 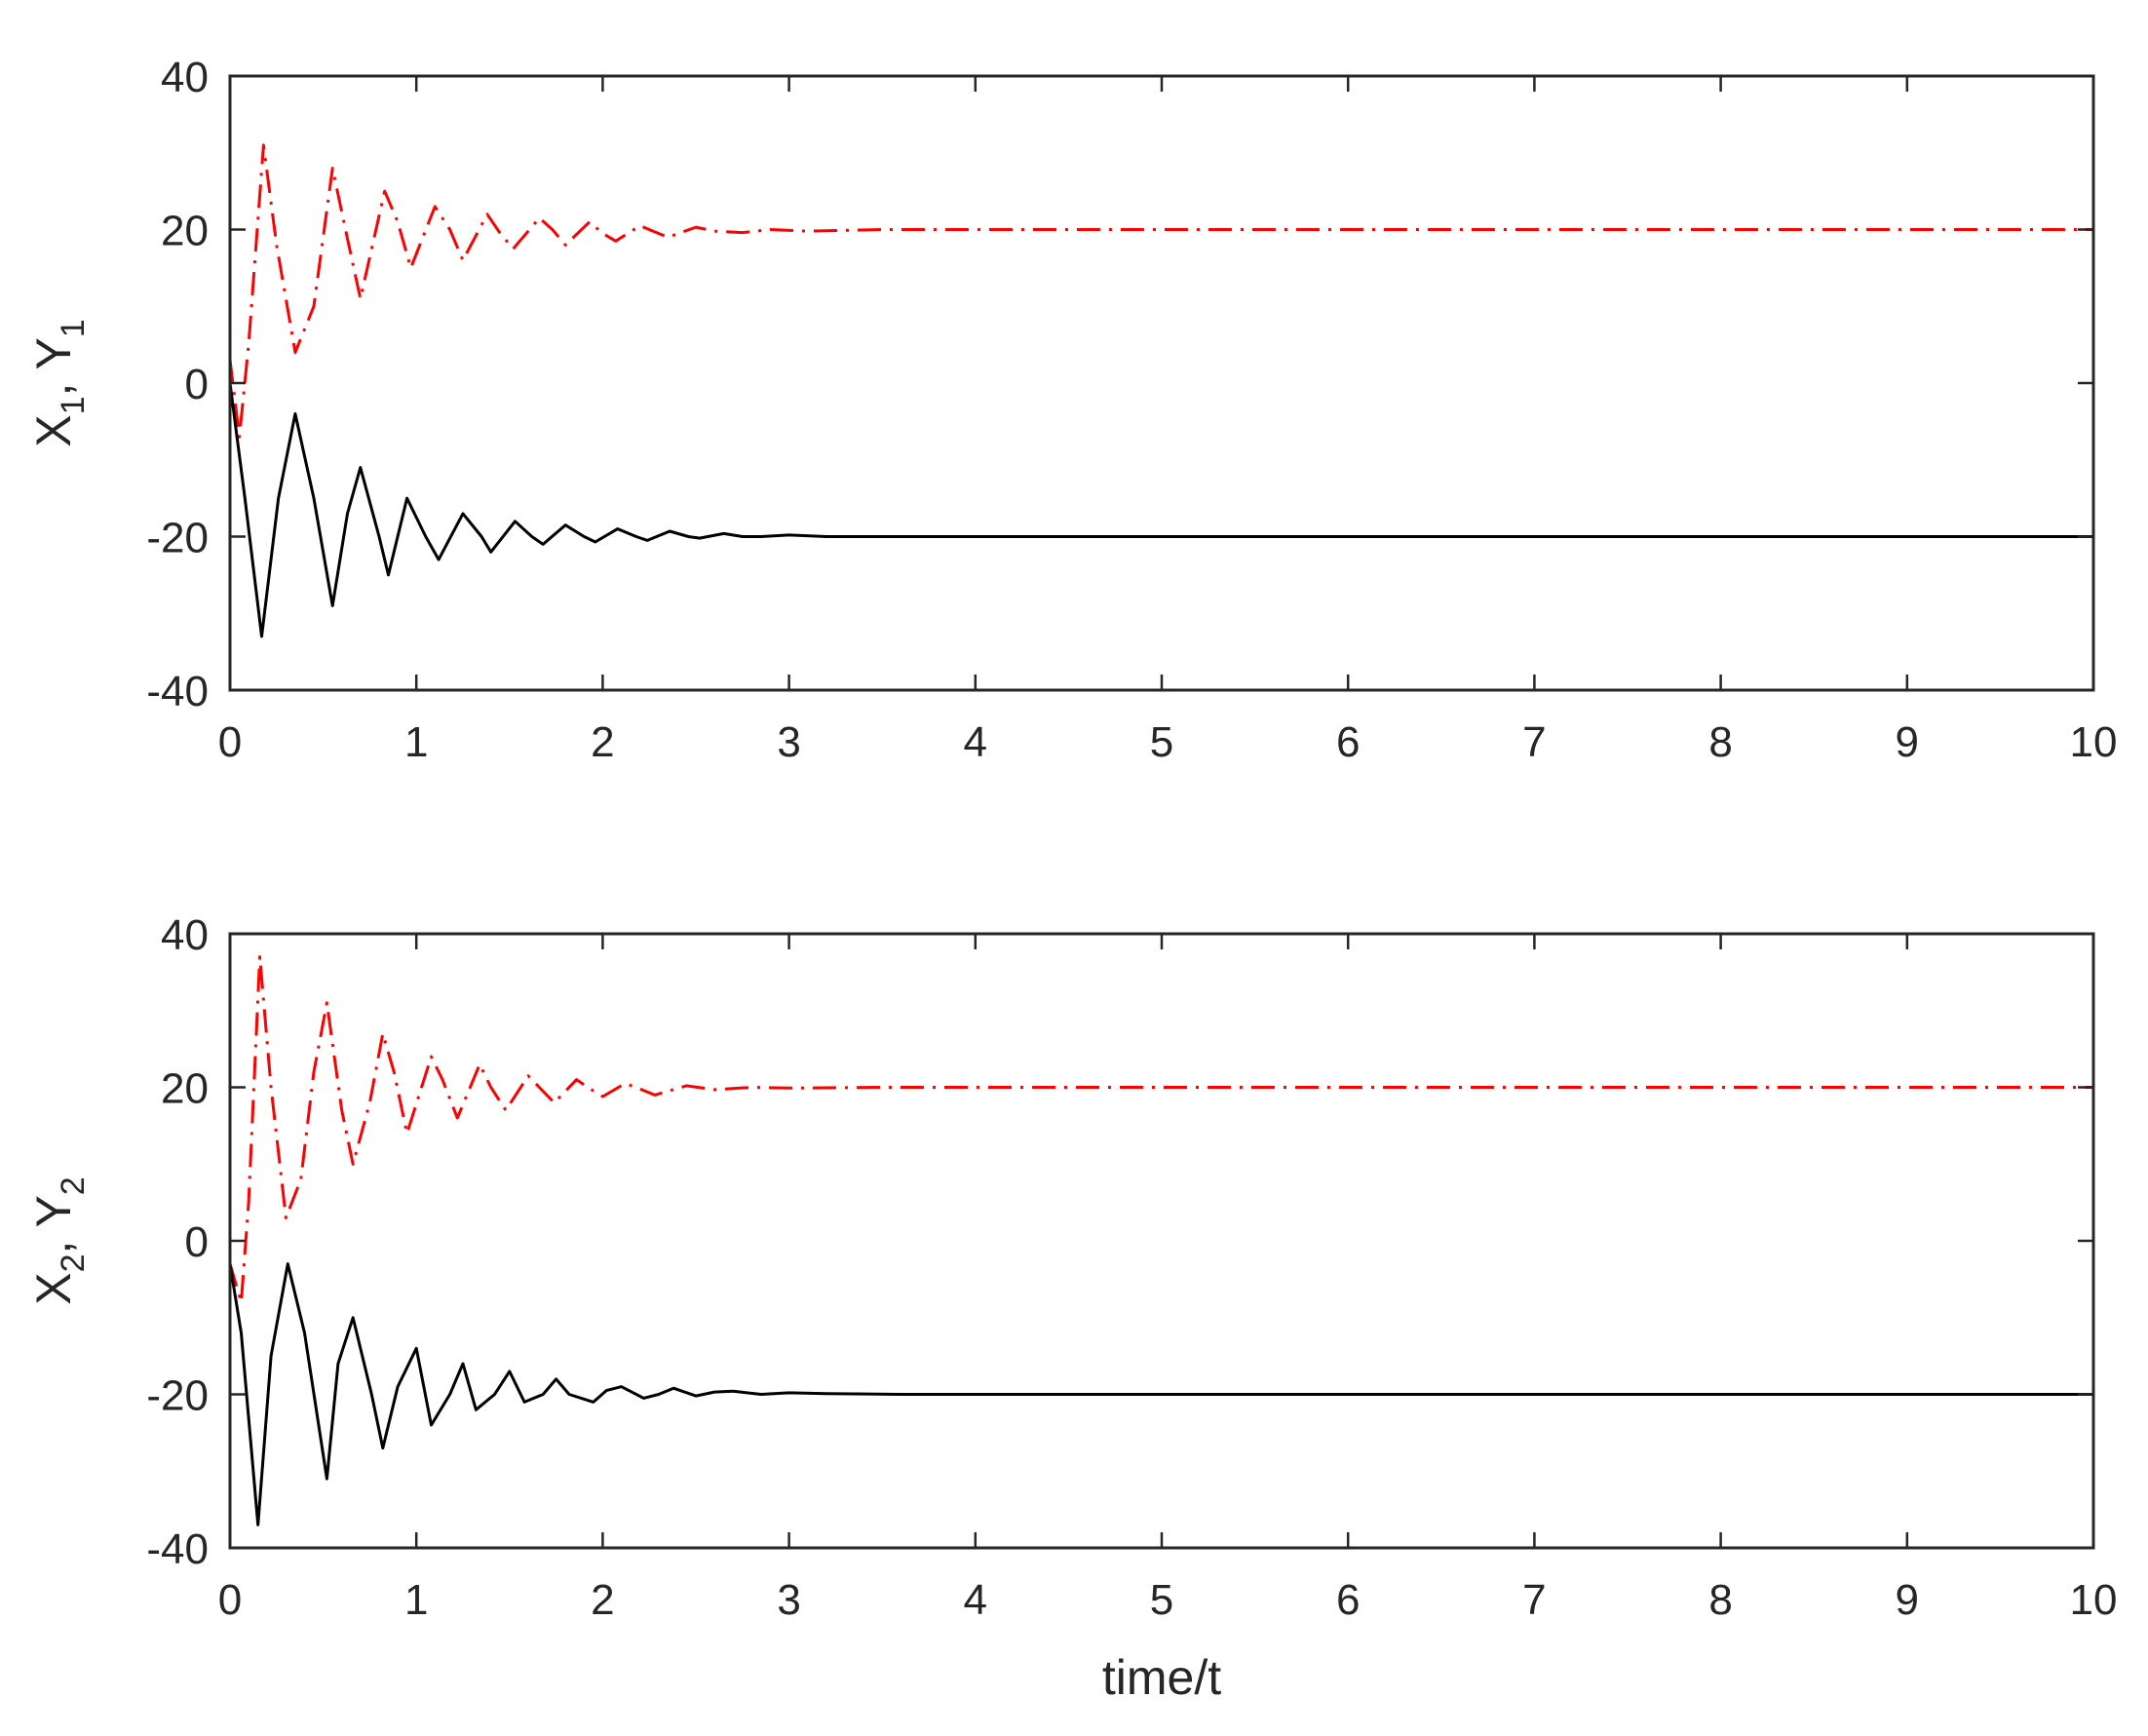 I want to click on y-axis-title: X1, Y1, so click(x=59, y=382).